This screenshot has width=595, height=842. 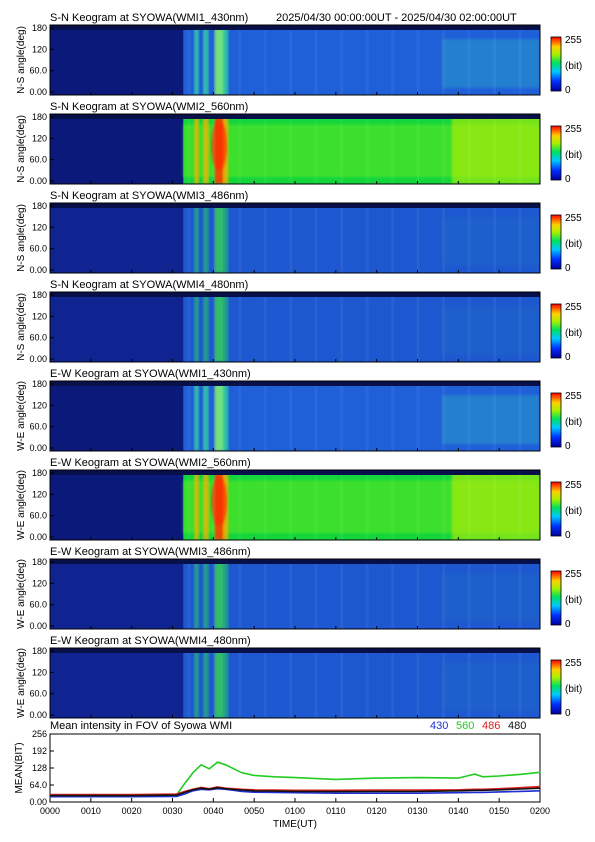 What do you see at coordinates (465, 726) in the screenshot?
I see `legend-item-560: 560` at bounding box center [465, 726].